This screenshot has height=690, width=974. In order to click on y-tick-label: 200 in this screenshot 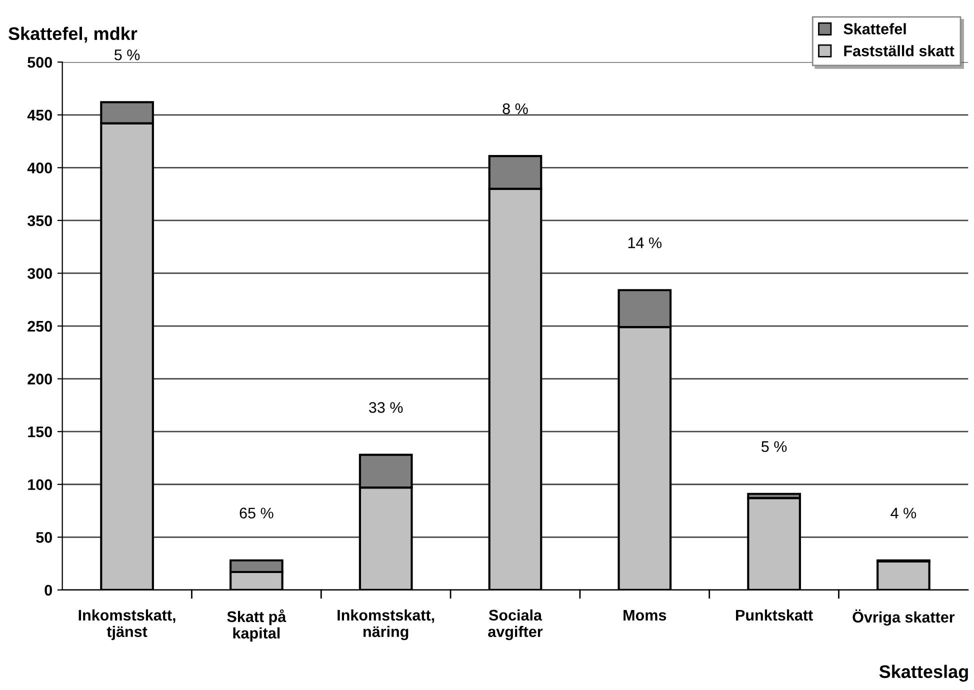, I will do `click(40, 379)`.